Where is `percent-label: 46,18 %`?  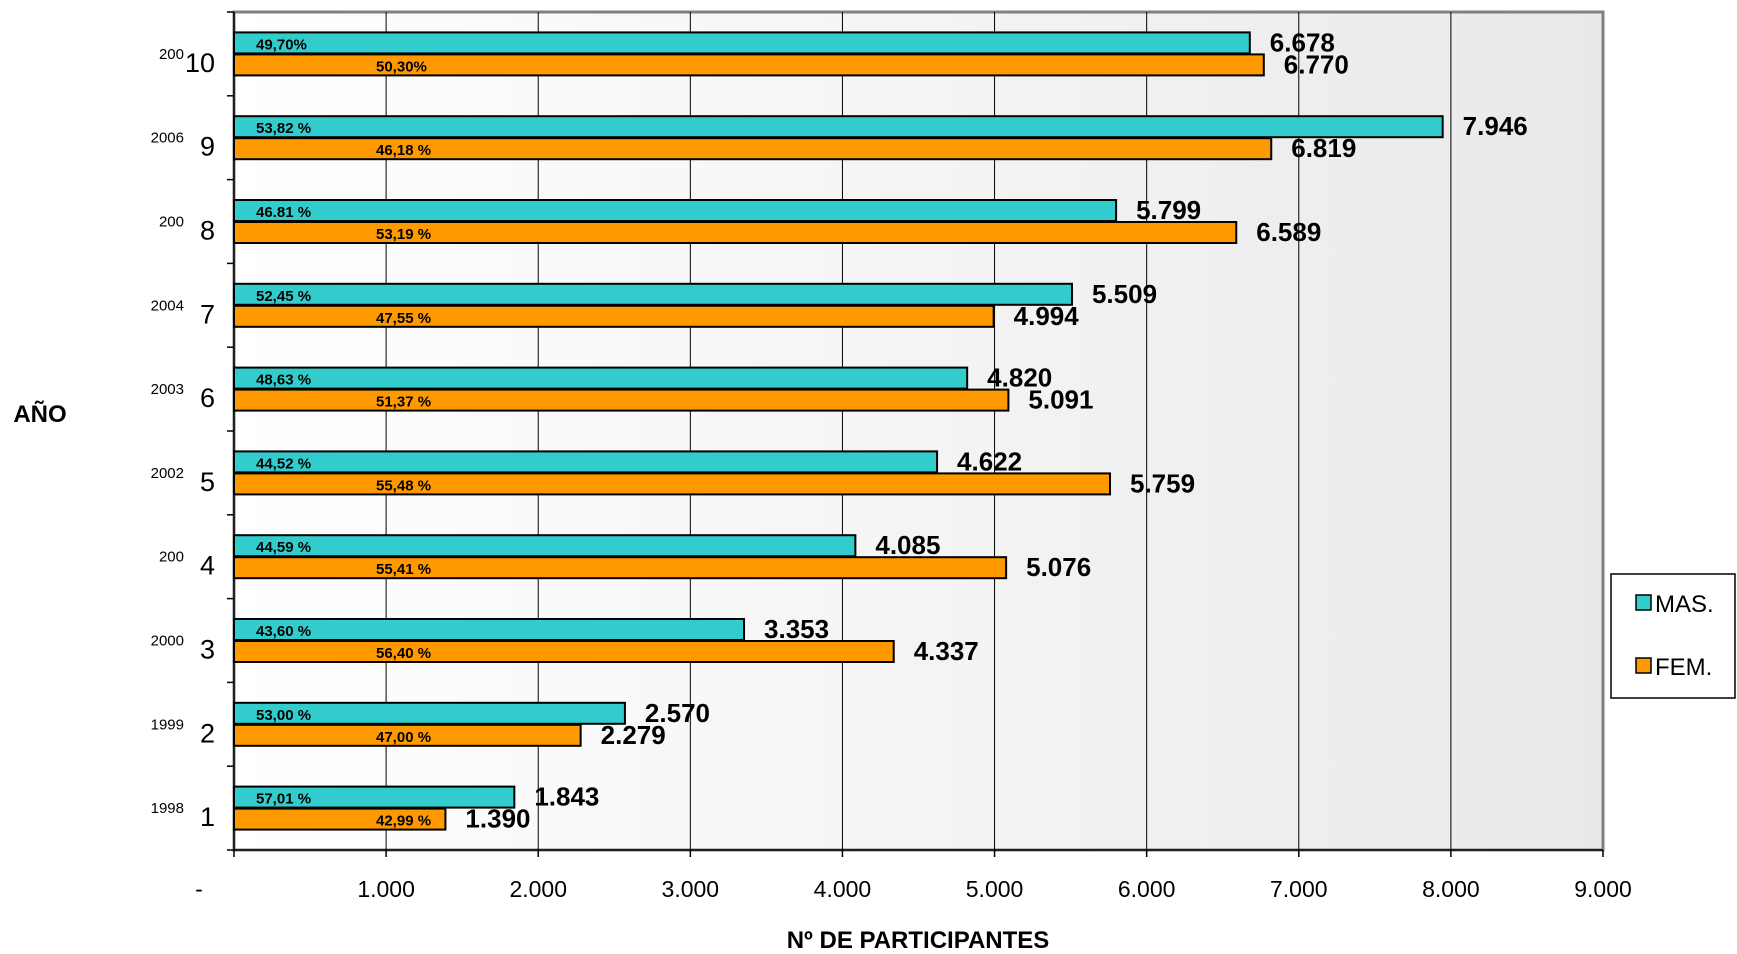 percent-label: 46,18 % is located at coordinates (403, 150).